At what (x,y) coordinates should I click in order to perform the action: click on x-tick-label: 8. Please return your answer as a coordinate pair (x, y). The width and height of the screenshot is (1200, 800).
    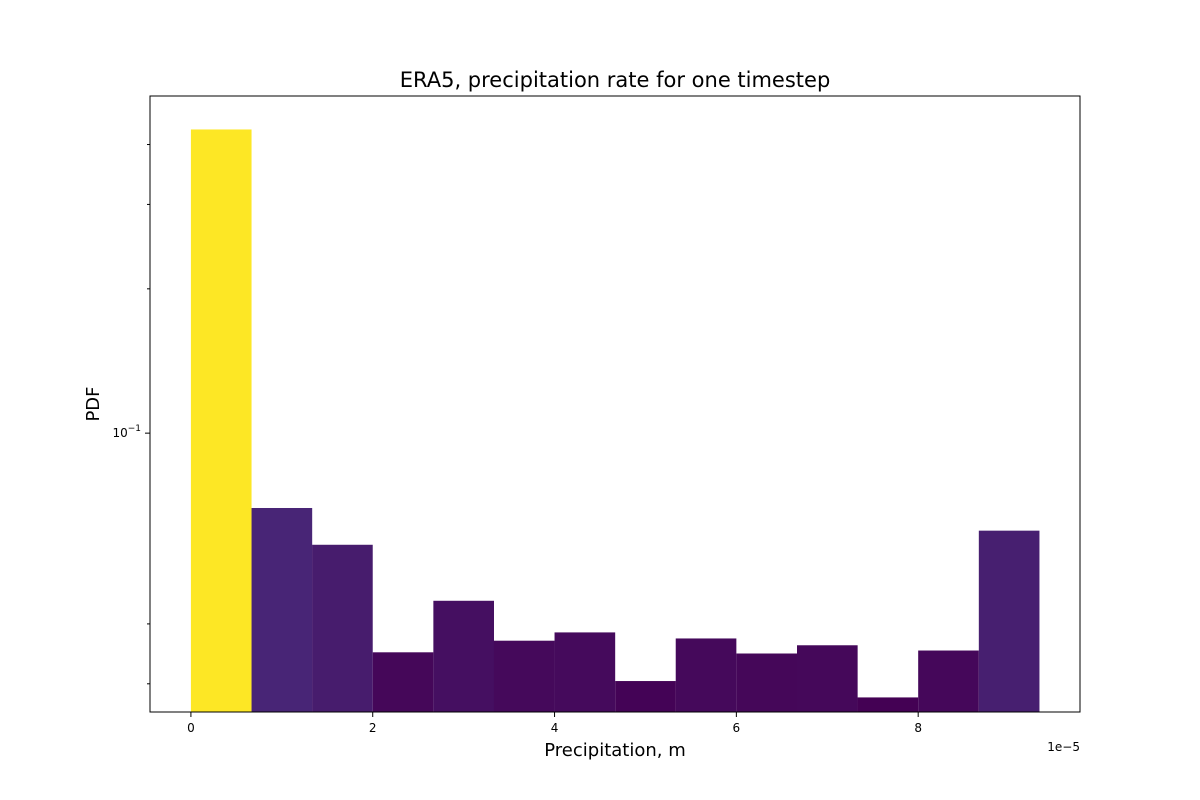
    Looking at the image, I should click on (918, 728).